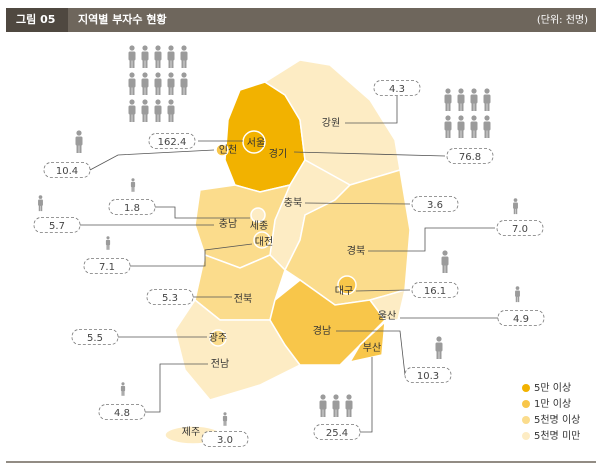 Image resolution: width=602 pixels, height=471 pixels. I want to click on region-name: 전북, so click(243, 299).